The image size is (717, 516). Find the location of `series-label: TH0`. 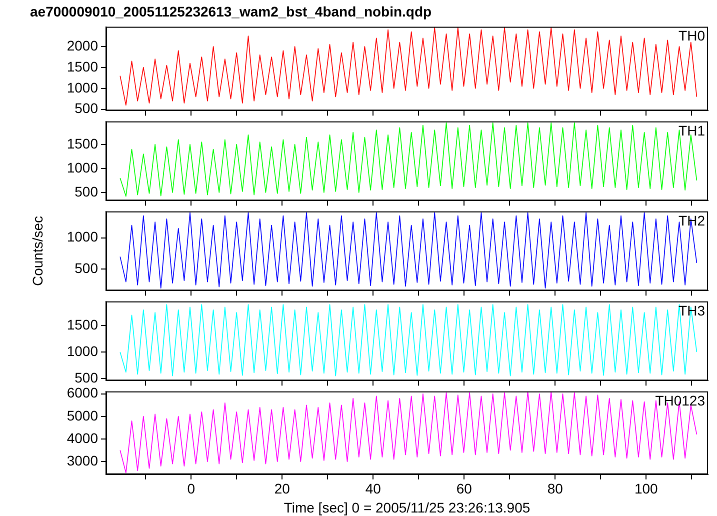

series-label: TH0 is located at coordinates (692, 36).